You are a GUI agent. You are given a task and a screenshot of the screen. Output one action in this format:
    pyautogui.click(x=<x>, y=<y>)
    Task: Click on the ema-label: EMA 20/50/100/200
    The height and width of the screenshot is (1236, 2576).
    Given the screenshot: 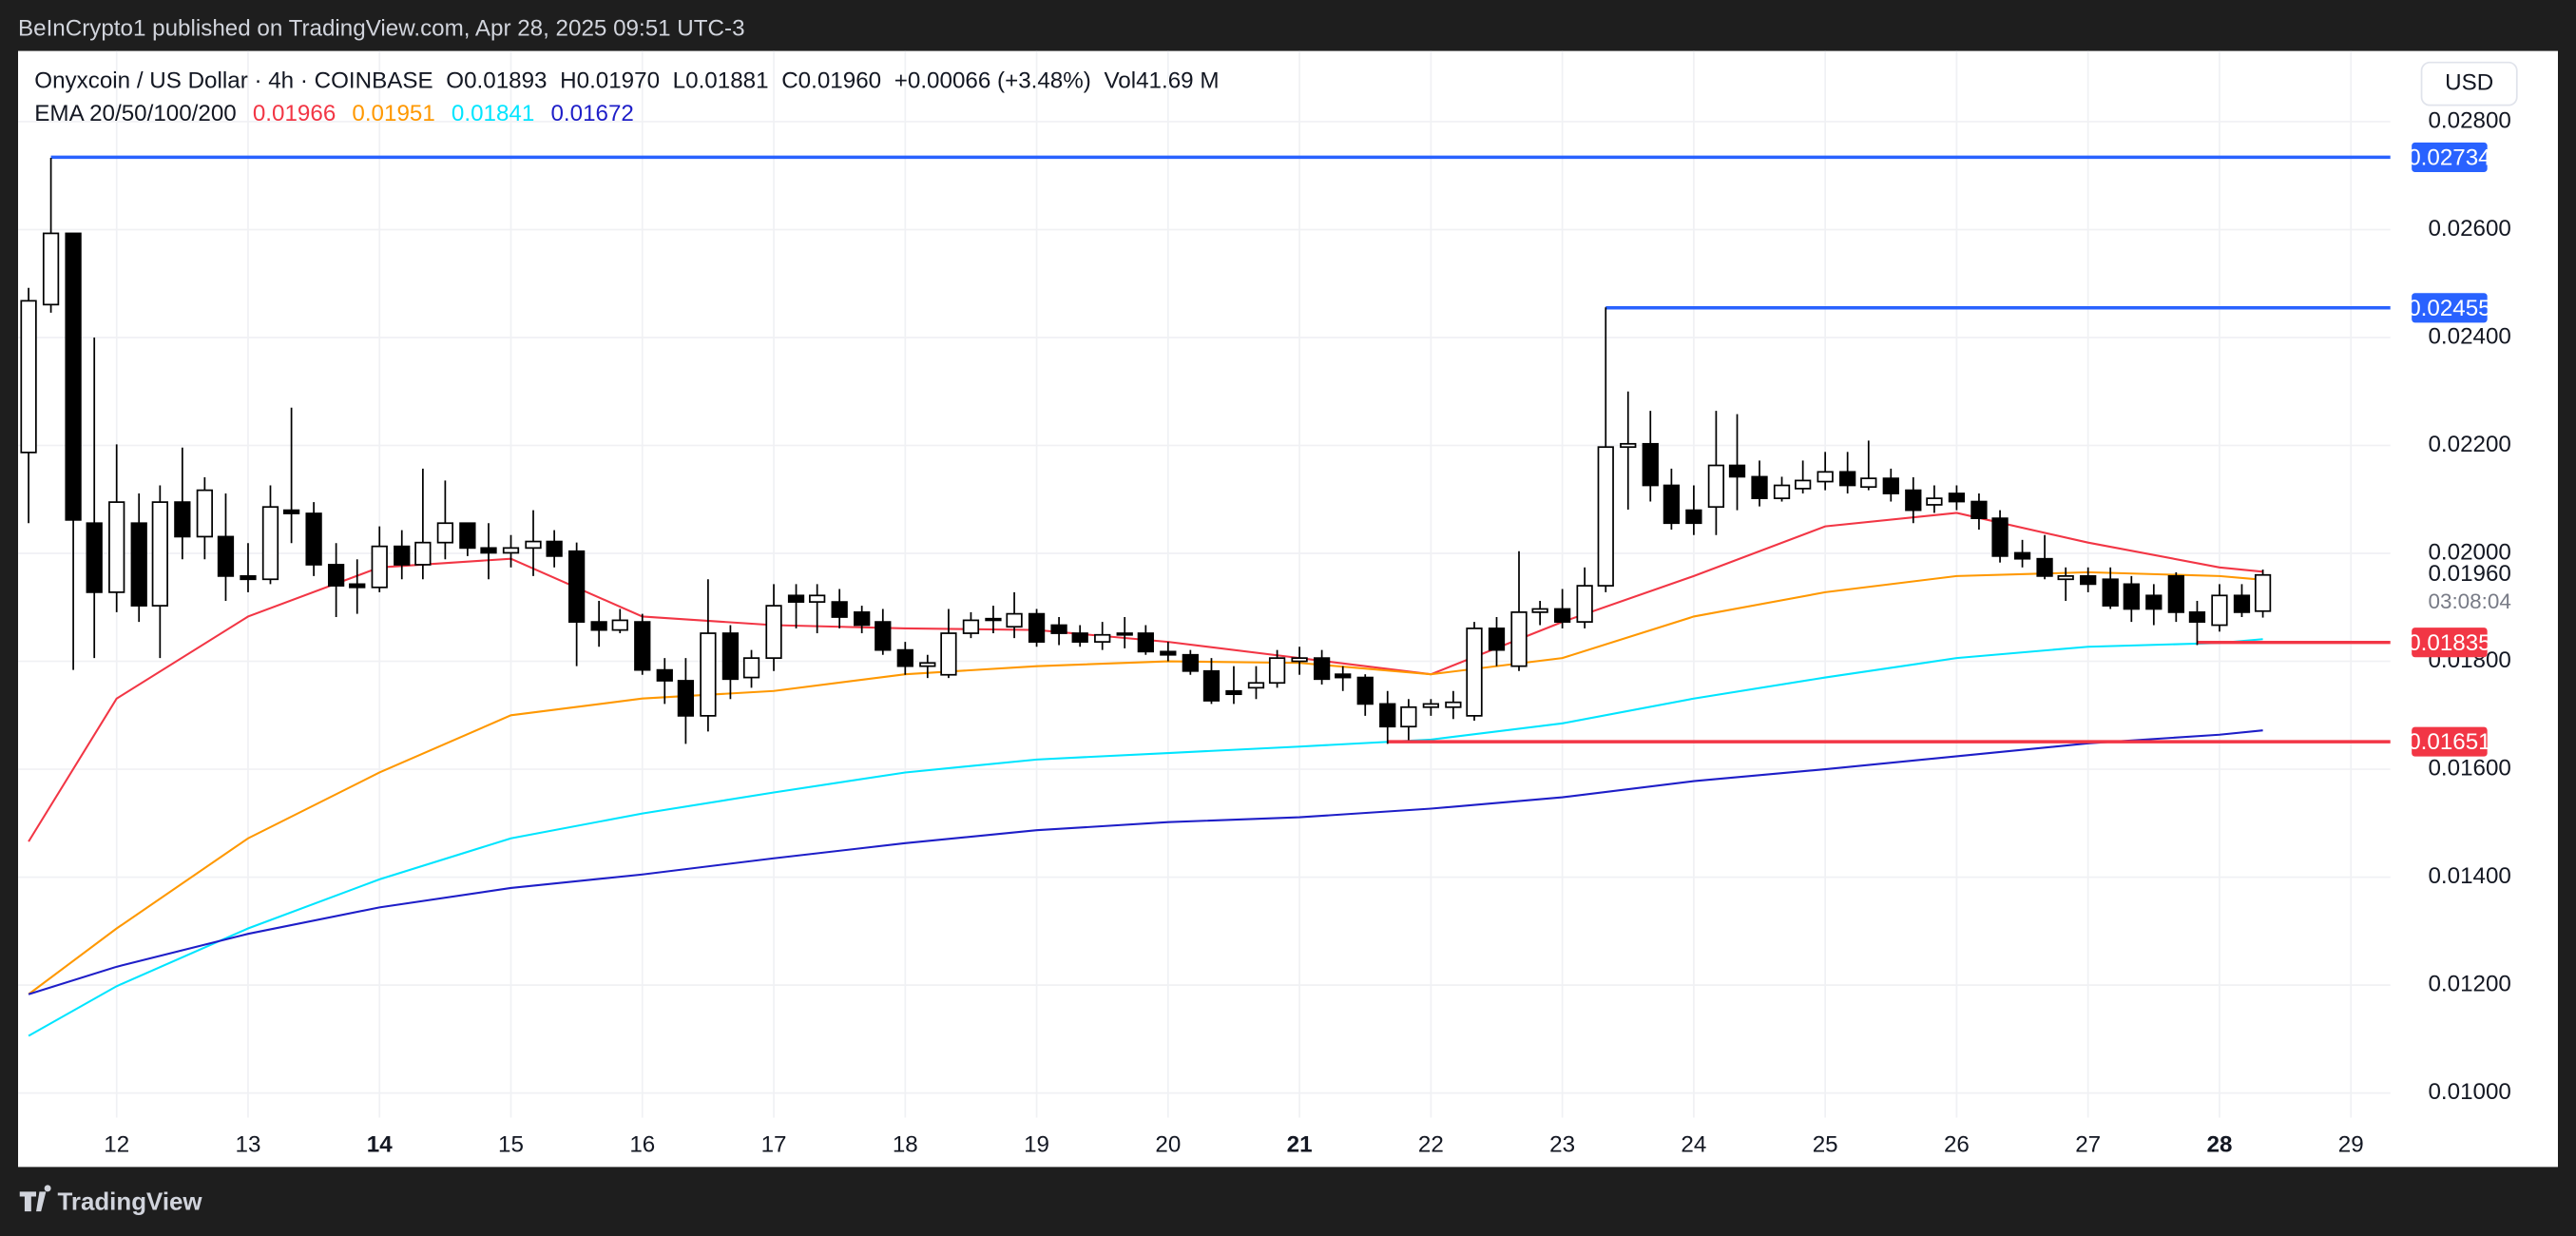 What is the action you would take?
    pyautogui.click(x=135, y=114)
    